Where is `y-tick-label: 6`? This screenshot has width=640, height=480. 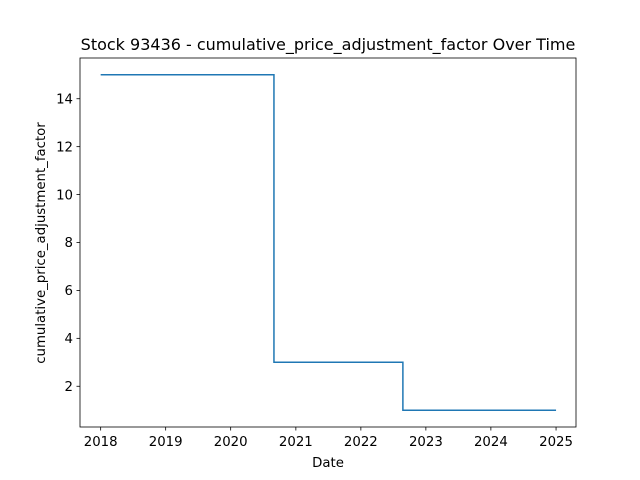
y-tick-label: 6 is located at coordinates (69, 291).